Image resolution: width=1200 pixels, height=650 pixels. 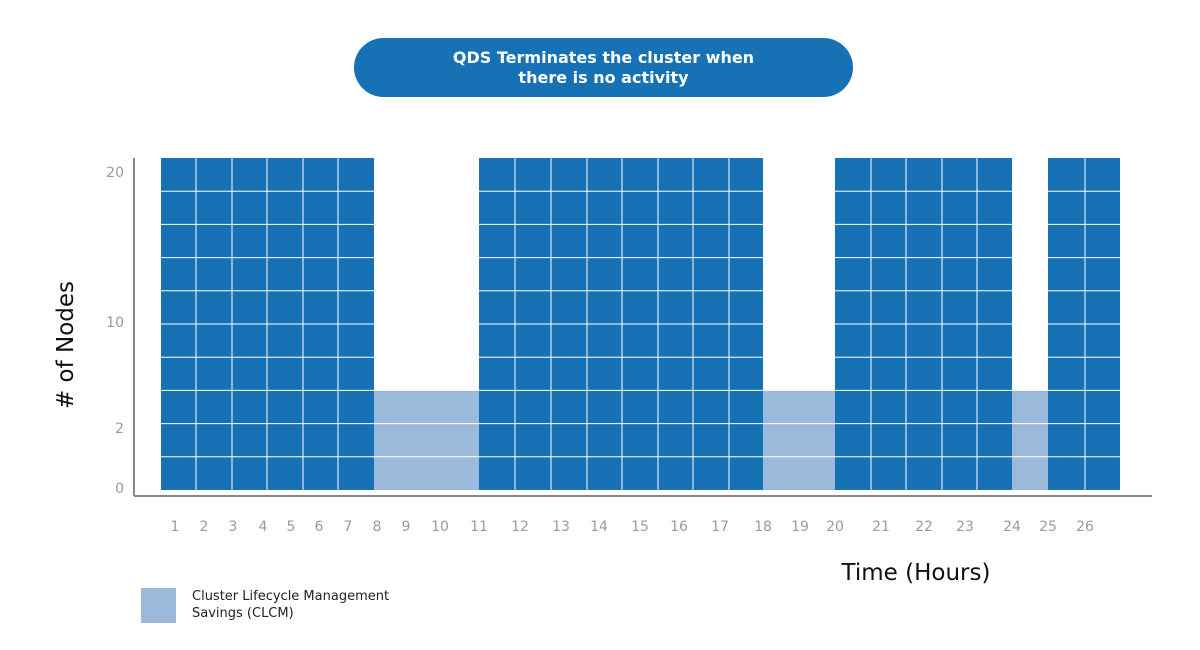 I want to click on x-tick-label: 6, so click(x=319, y=527).